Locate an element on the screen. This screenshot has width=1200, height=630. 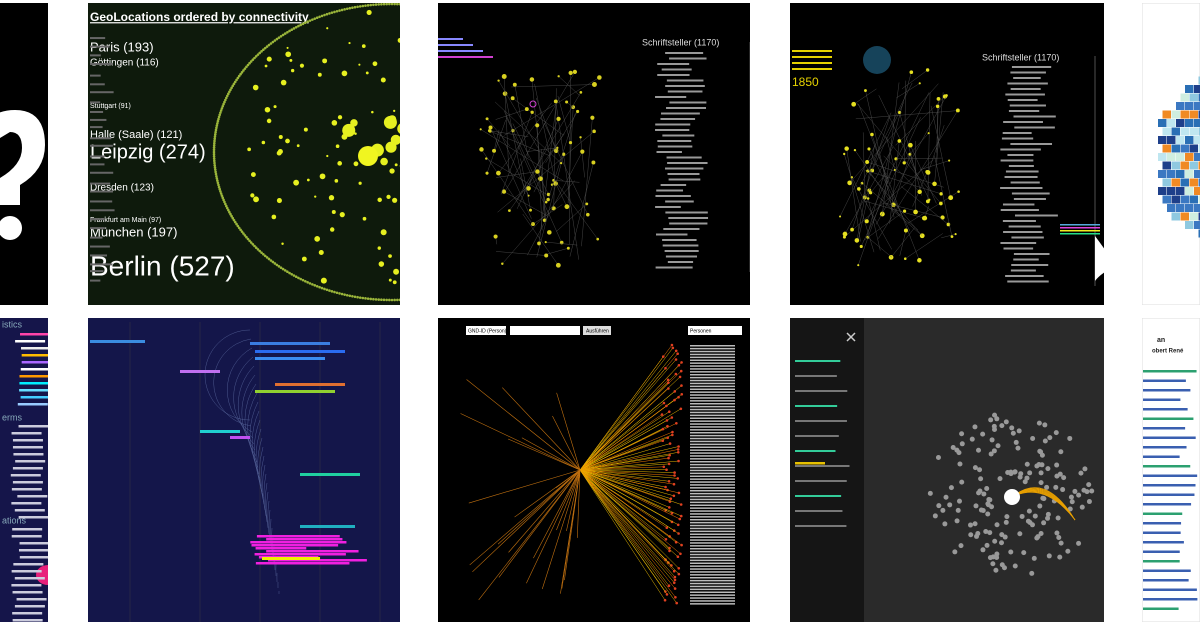
select-label: GND-ID (Person) is located at coordinates (487, 331).